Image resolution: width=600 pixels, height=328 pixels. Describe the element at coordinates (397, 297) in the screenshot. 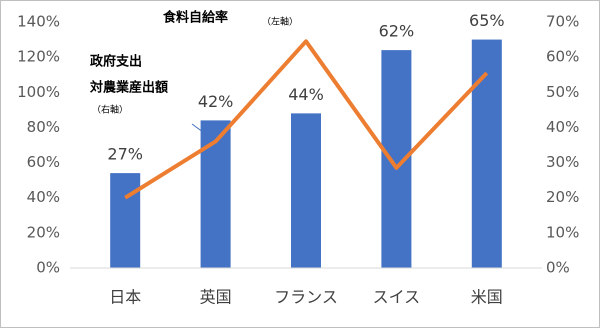

I see `x-tick-label: スイス` at that location.